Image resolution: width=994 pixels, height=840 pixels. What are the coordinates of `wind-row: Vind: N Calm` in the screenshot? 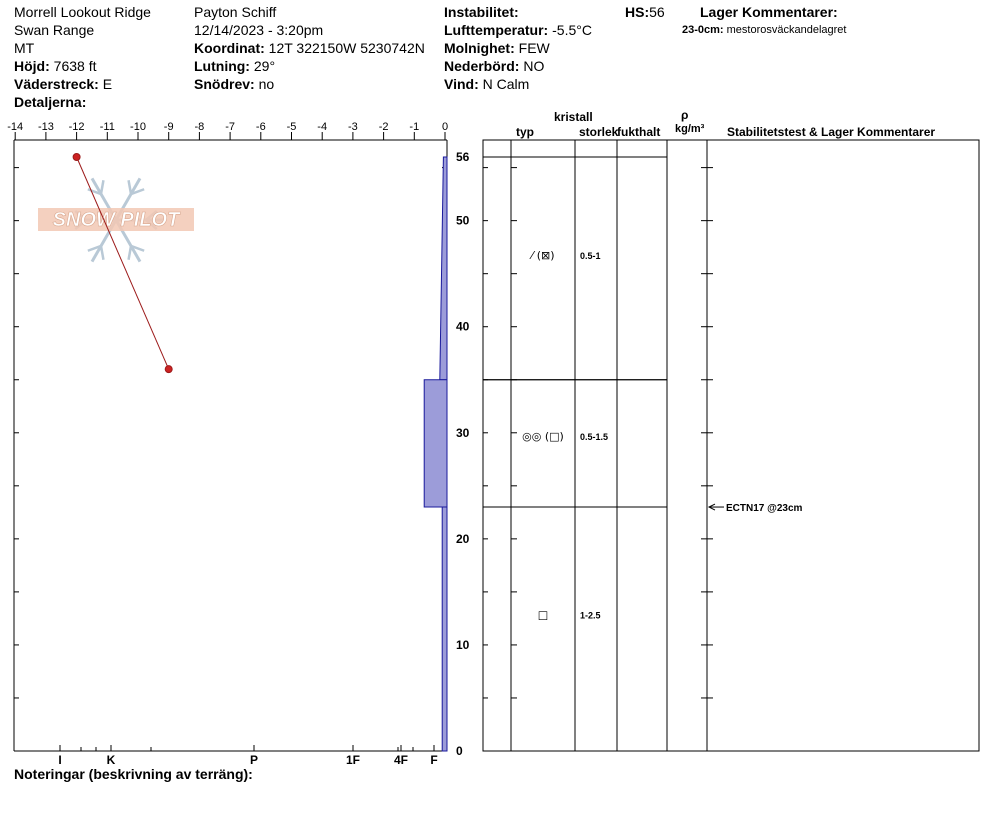 It's located at (486, 84).